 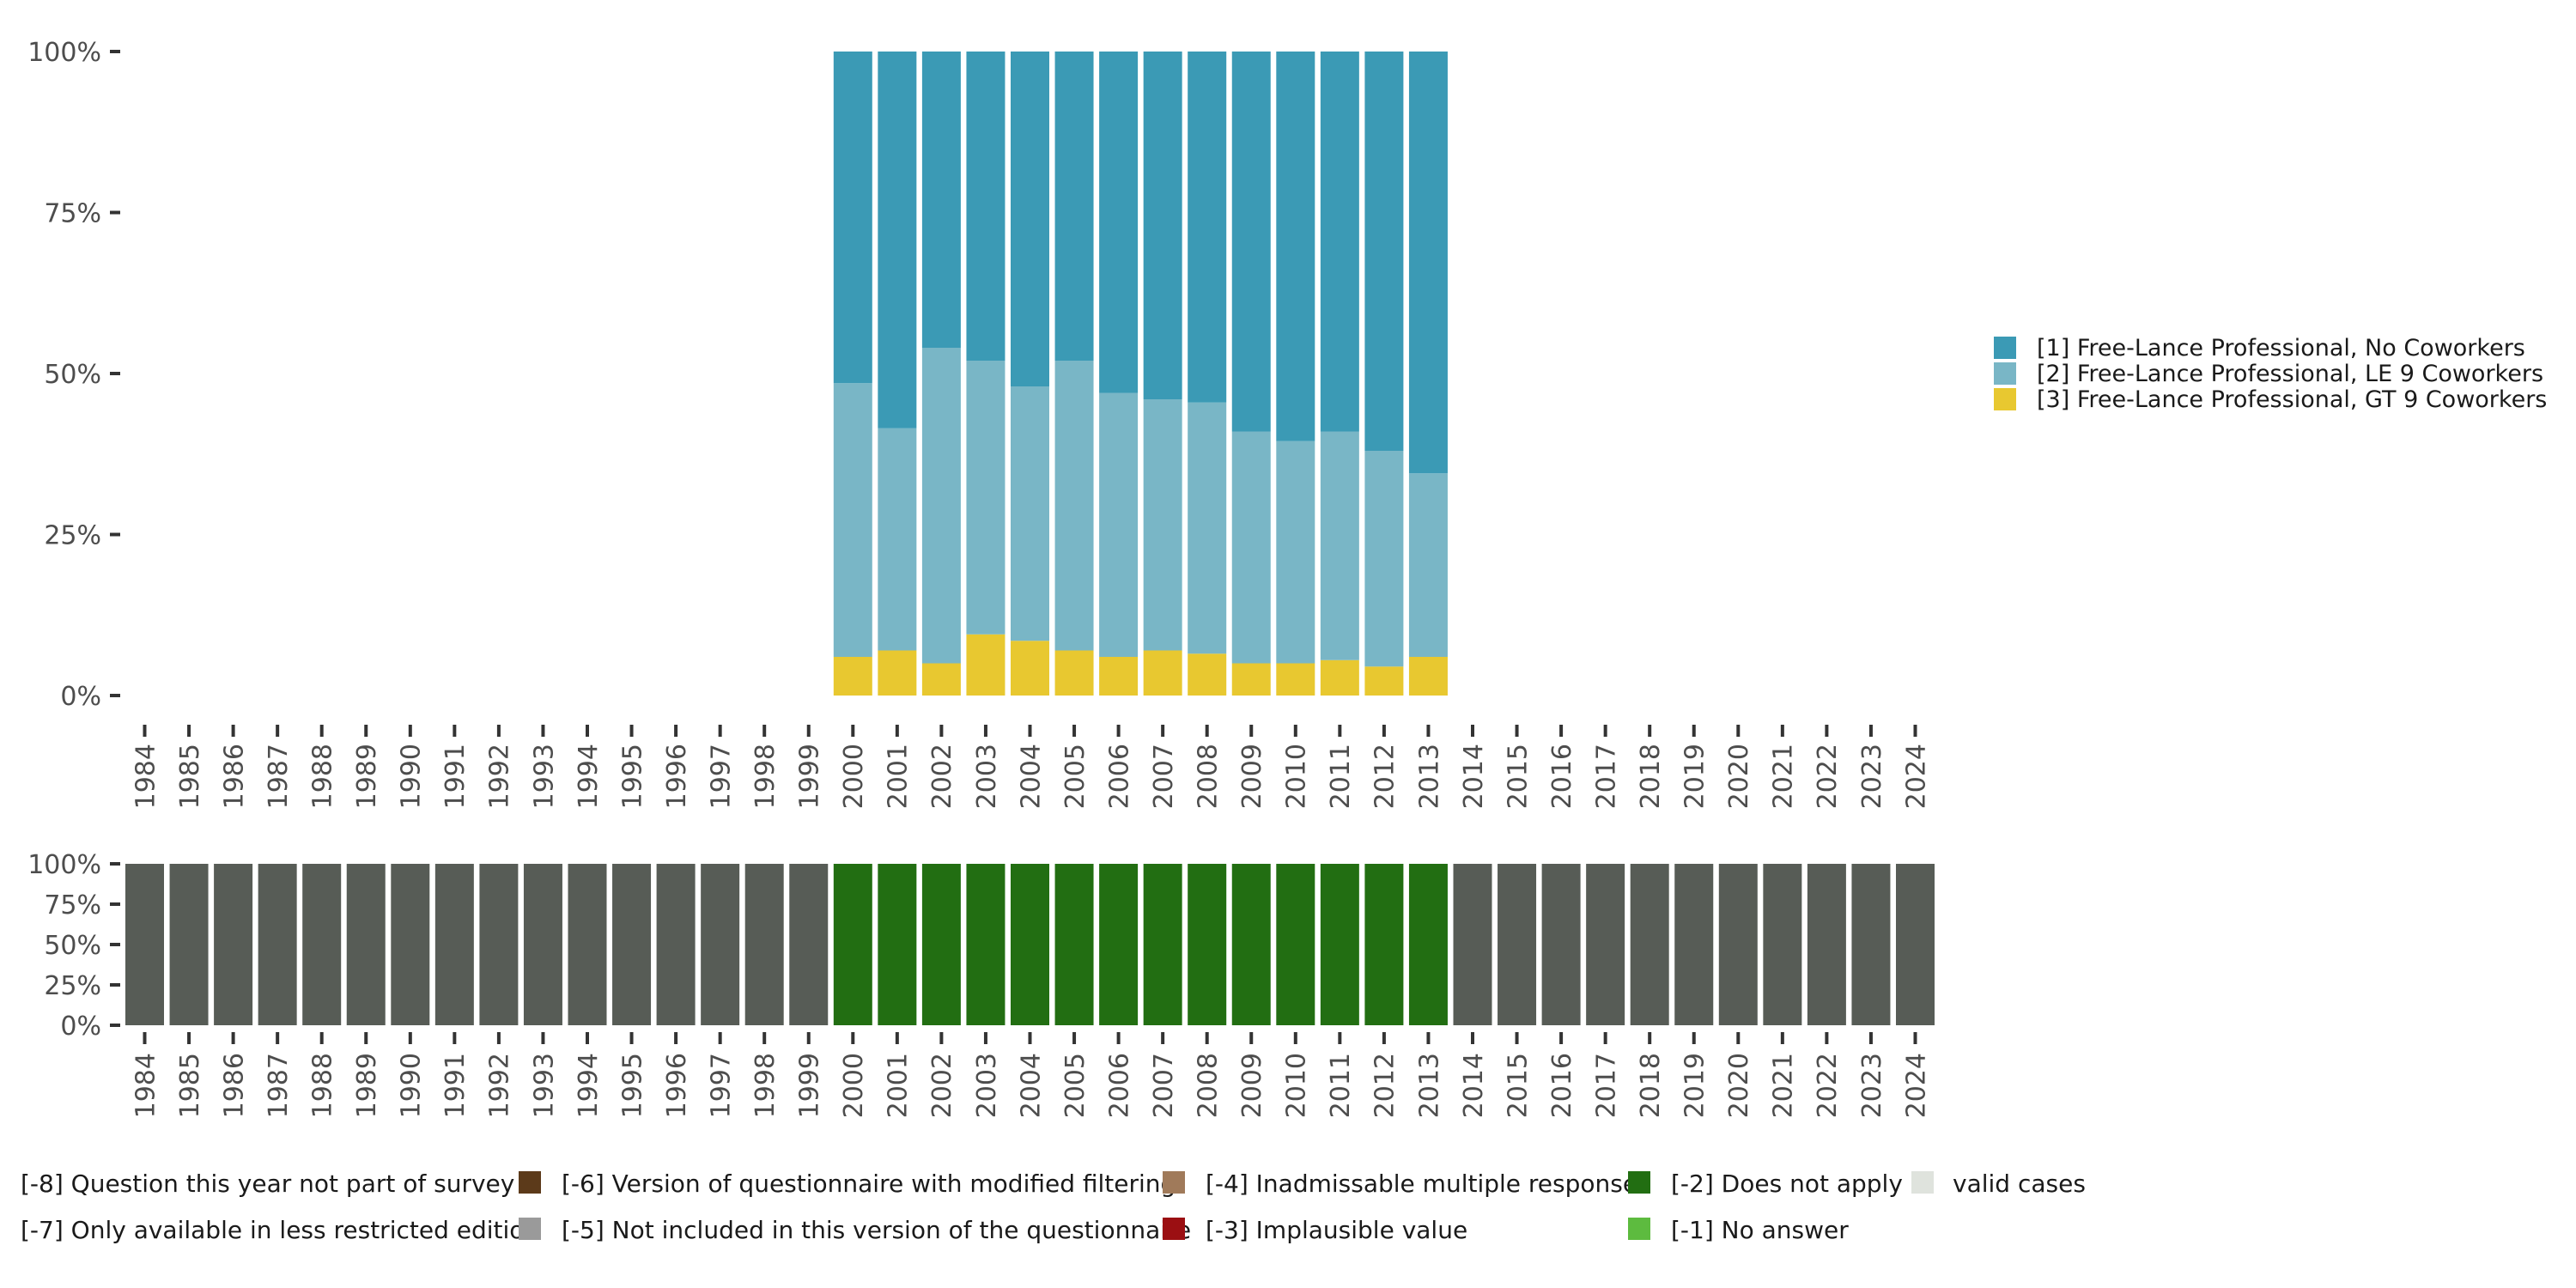 I want to click on main-x-tick-label: 2000, so click(x=854, y=777).